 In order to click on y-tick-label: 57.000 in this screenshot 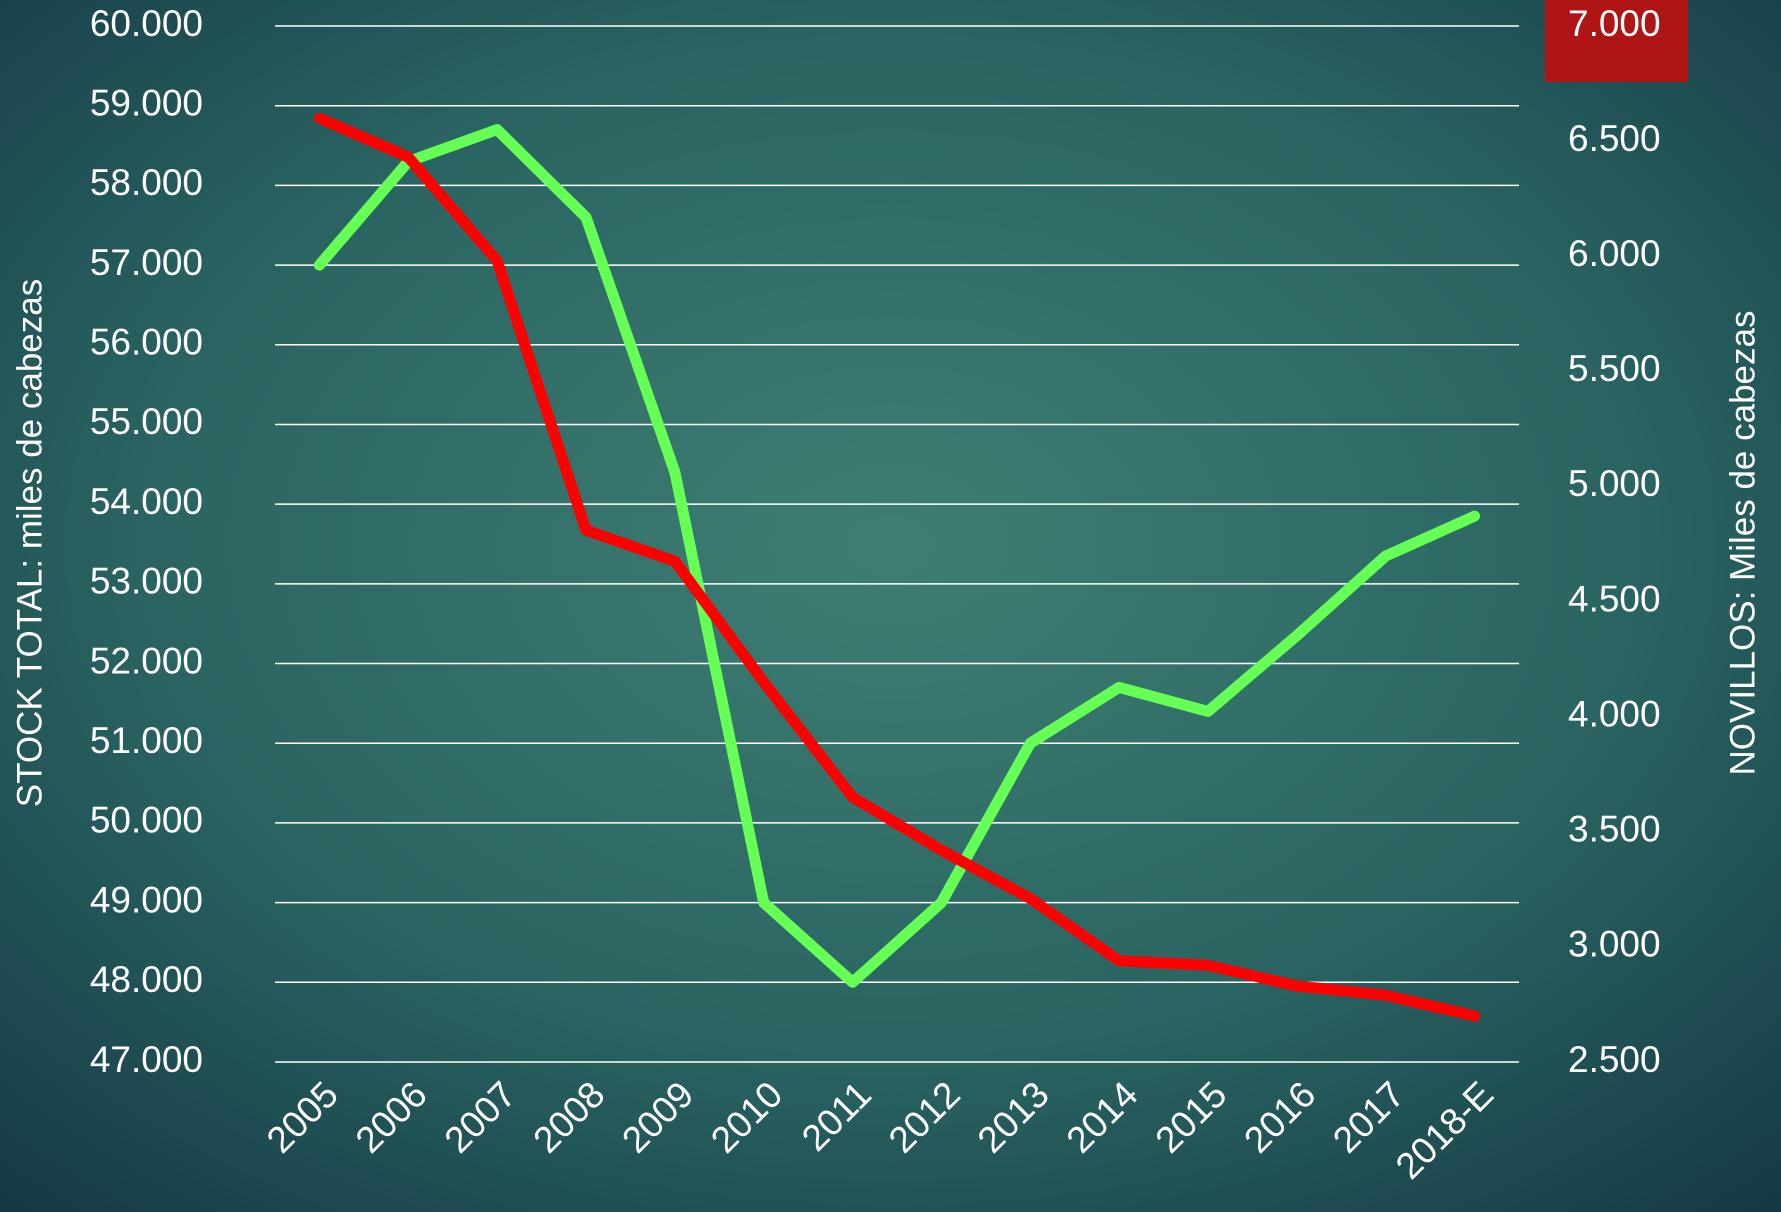, I will do `click(146, 262)`.